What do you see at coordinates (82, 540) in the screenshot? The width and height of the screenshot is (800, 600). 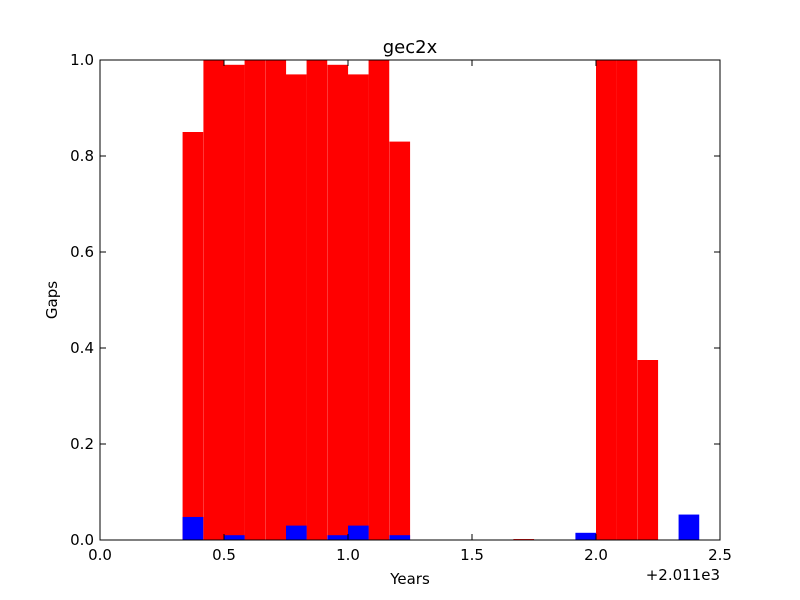 I see `y-tick-label-0: 0.0` at bounding box center [82, 540].